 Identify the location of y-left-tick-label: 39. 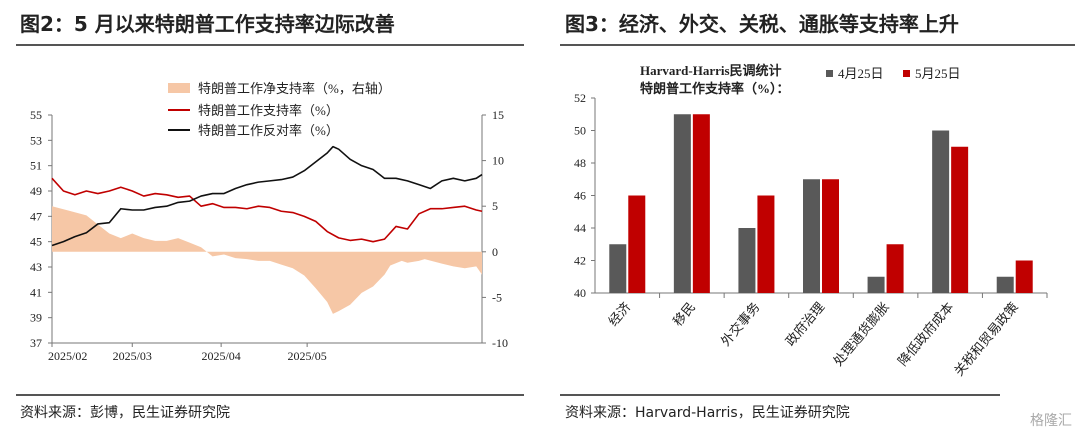
(36, 318).